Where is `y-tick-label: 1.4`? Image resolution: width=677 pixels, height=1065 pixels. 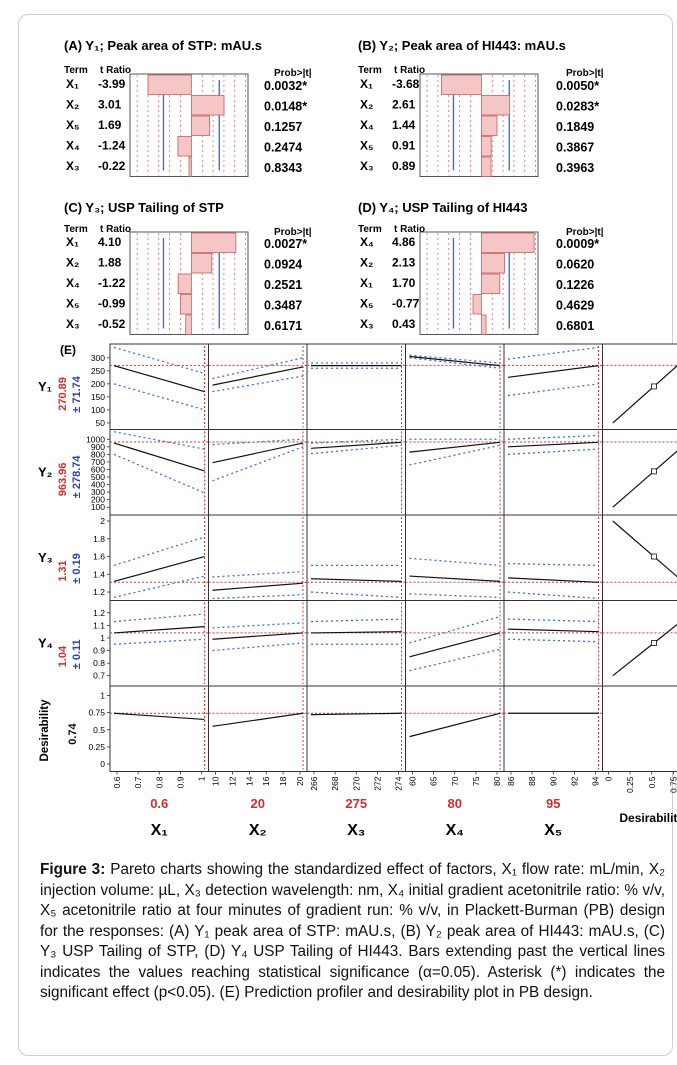 y-tick-label: 1.4 is located at coordinates (99, 574).